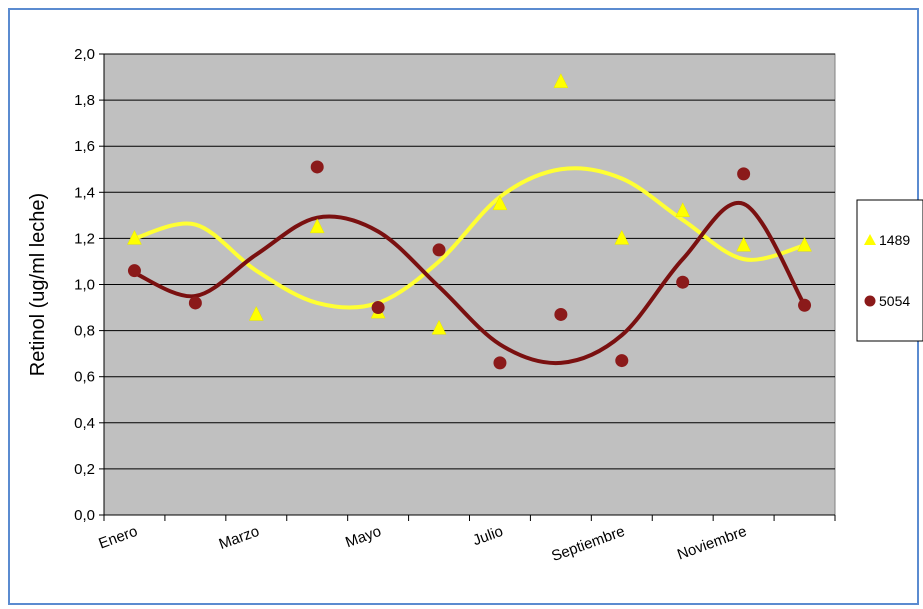 The image size is (923, 609). I want to click on x-tick-label: Enero, so click(117, 538).